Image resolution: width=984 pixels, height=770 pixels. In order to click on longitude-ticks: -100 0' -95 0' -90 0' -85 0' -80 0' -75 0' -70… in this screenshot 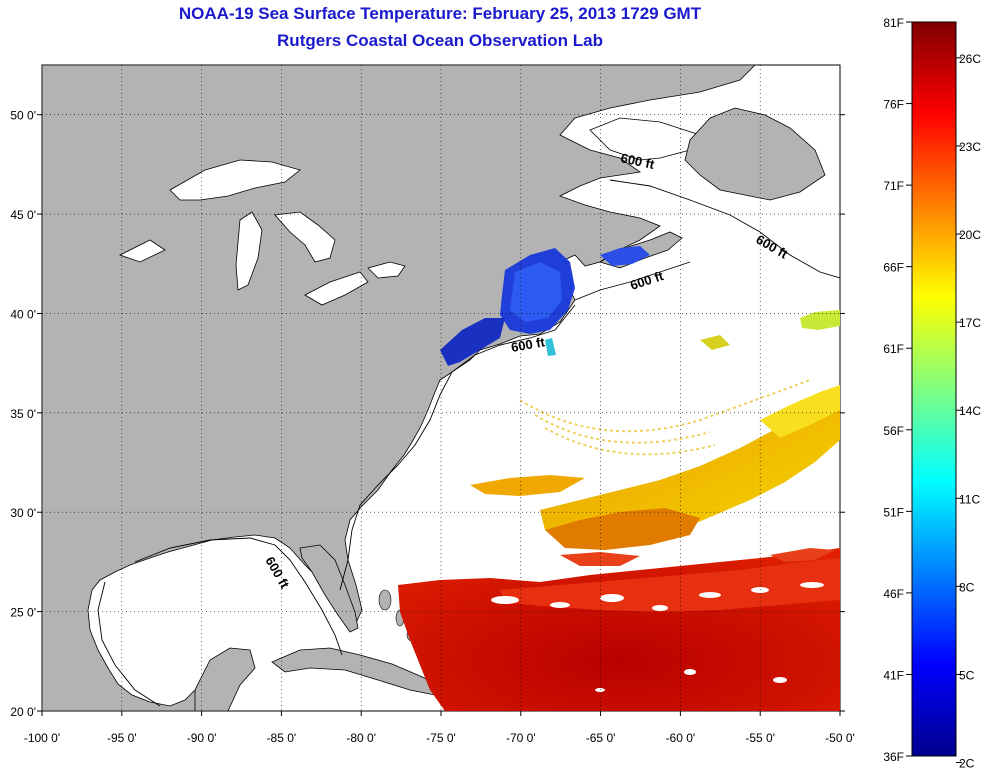, I will do `click(439, 728)`.